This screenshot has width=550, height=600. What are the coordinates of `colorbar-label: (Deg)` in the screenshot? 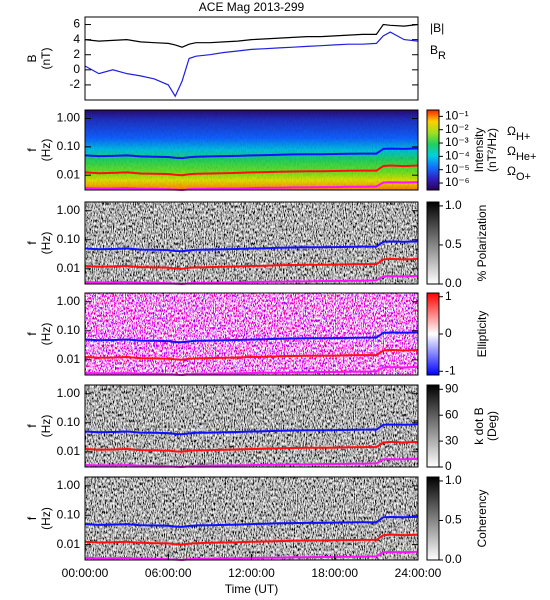 It's located at (492, 426).